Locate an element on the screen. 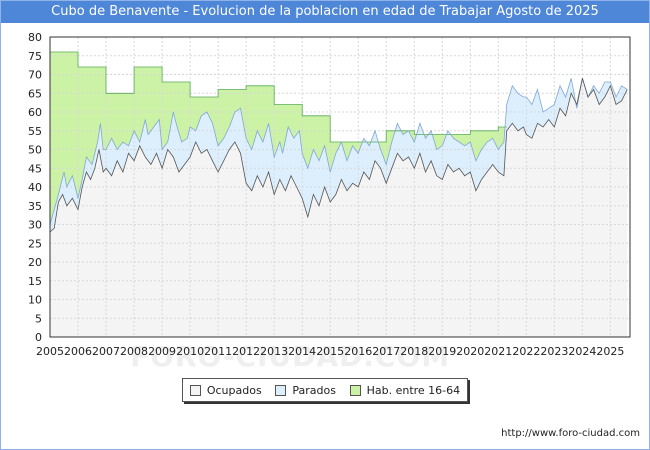  y-tick-label: 70 is located at coordinates (35, 75).